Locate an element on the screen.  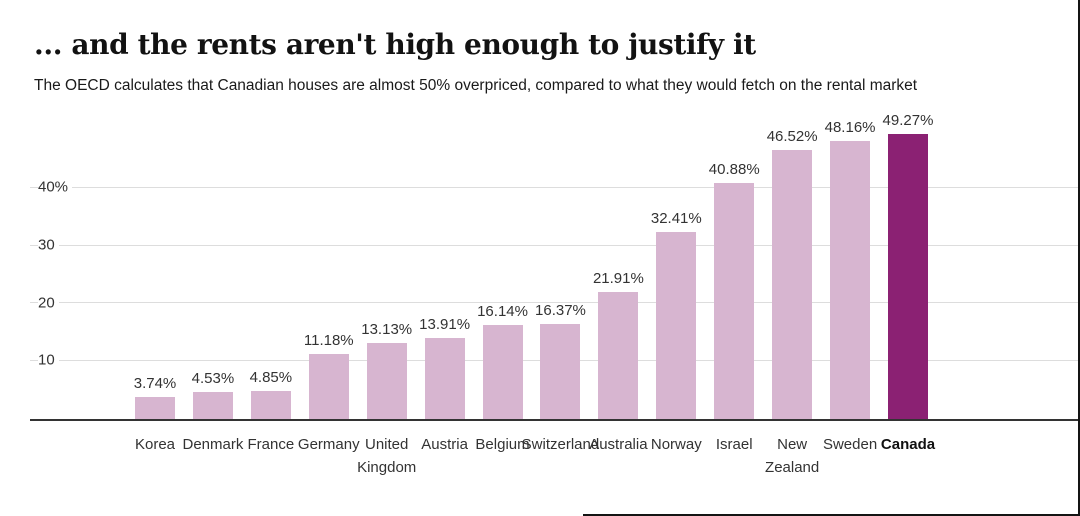
gridline: 30 is located at coordinates (555, 245).